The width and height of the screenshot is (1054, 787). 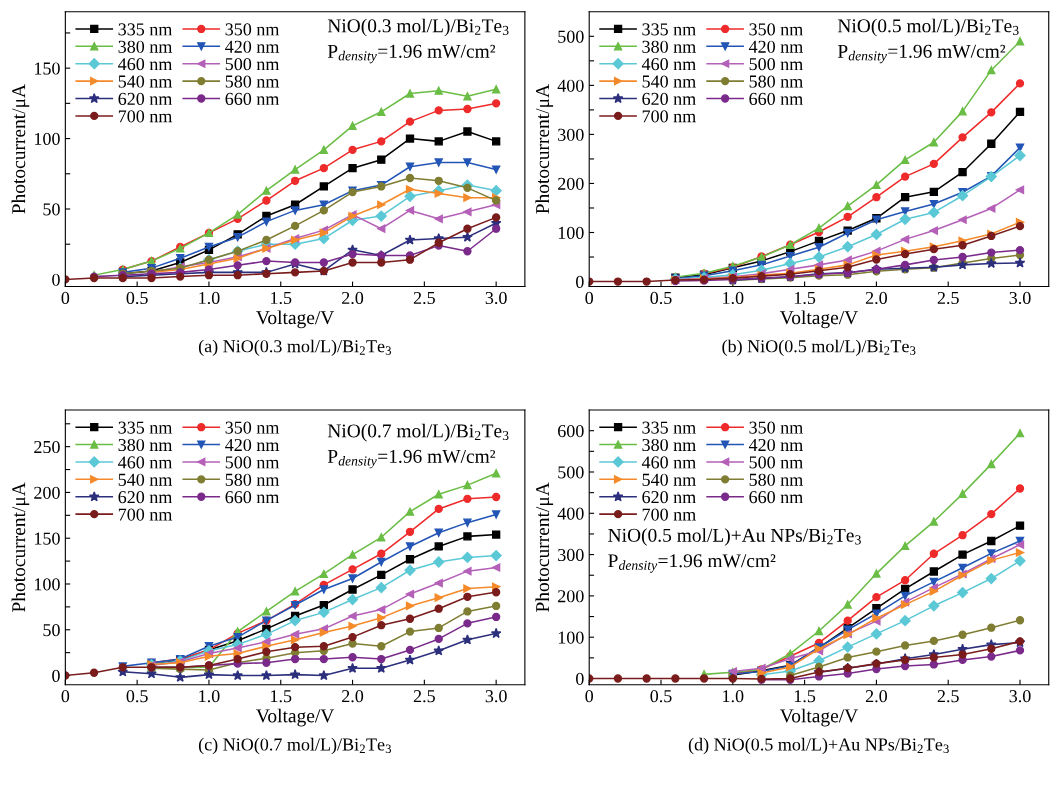 I want to click on text: (d) NiO(0.5 mol/L)+Au NPs/Bi$_{2}$Te$_{3}$, so click(x=818, y=746).